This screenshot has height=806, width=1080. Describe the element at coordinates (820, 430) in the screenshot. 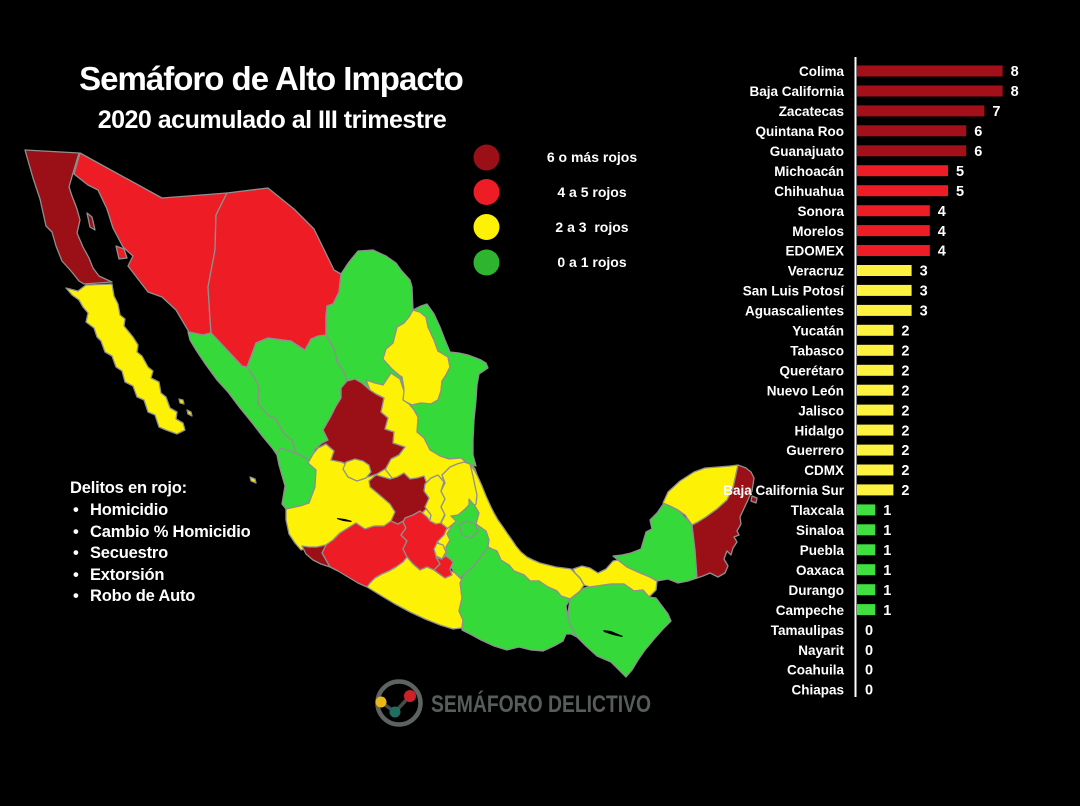

I see `svg-text: Hidalgo` at that location.